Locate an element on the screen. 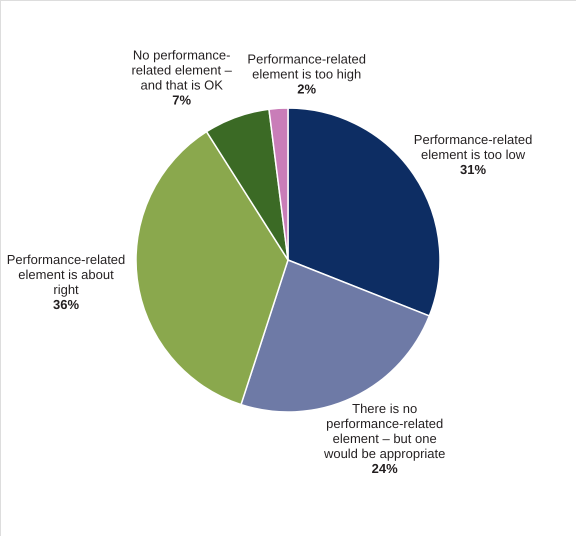 Image resolution: width=576 pixels, height=536 pixels. slice-label: Performance-related element is too low is located at coordinates (473, 147).